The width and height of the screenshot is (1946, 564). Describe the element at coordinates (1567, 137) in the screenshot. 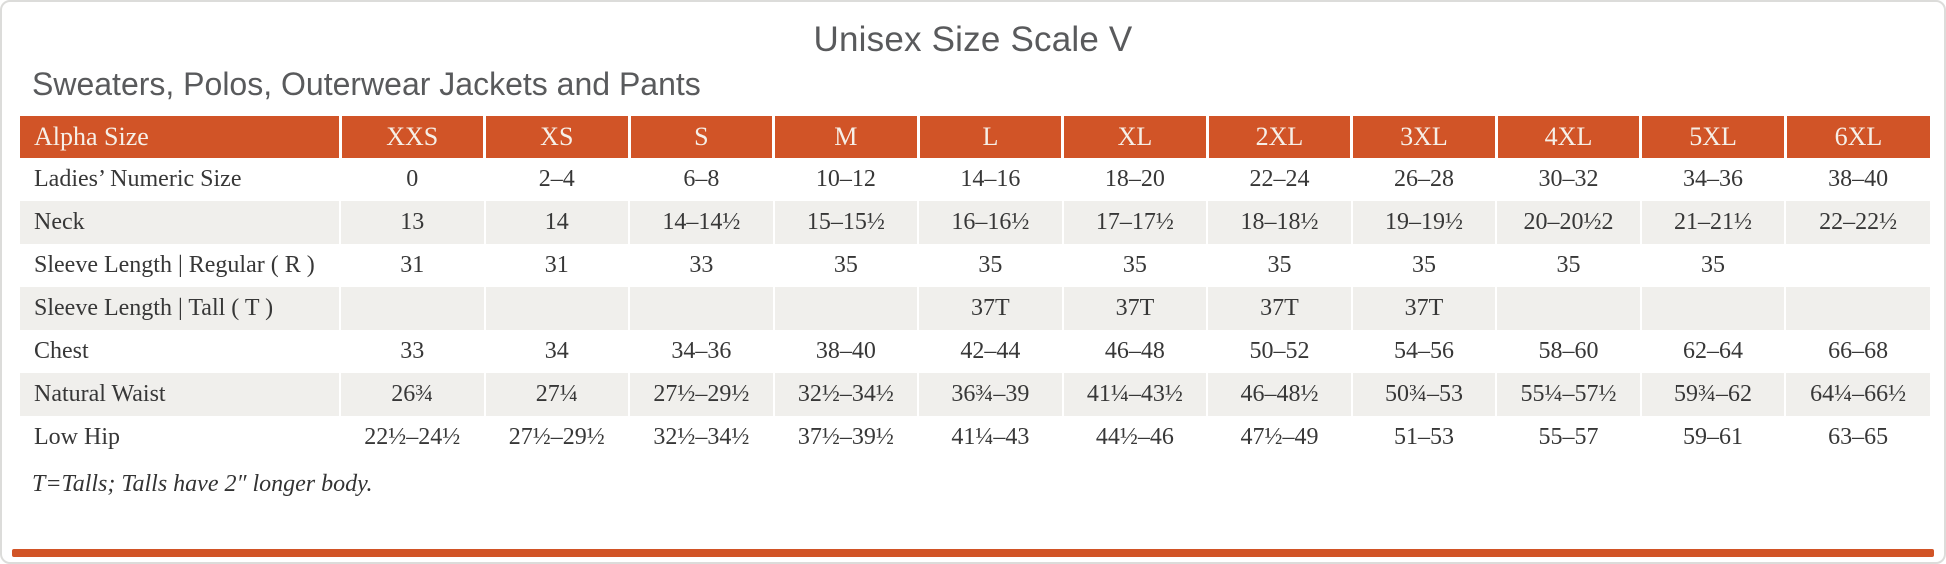

I see `header-cell: 4XL` at that location.